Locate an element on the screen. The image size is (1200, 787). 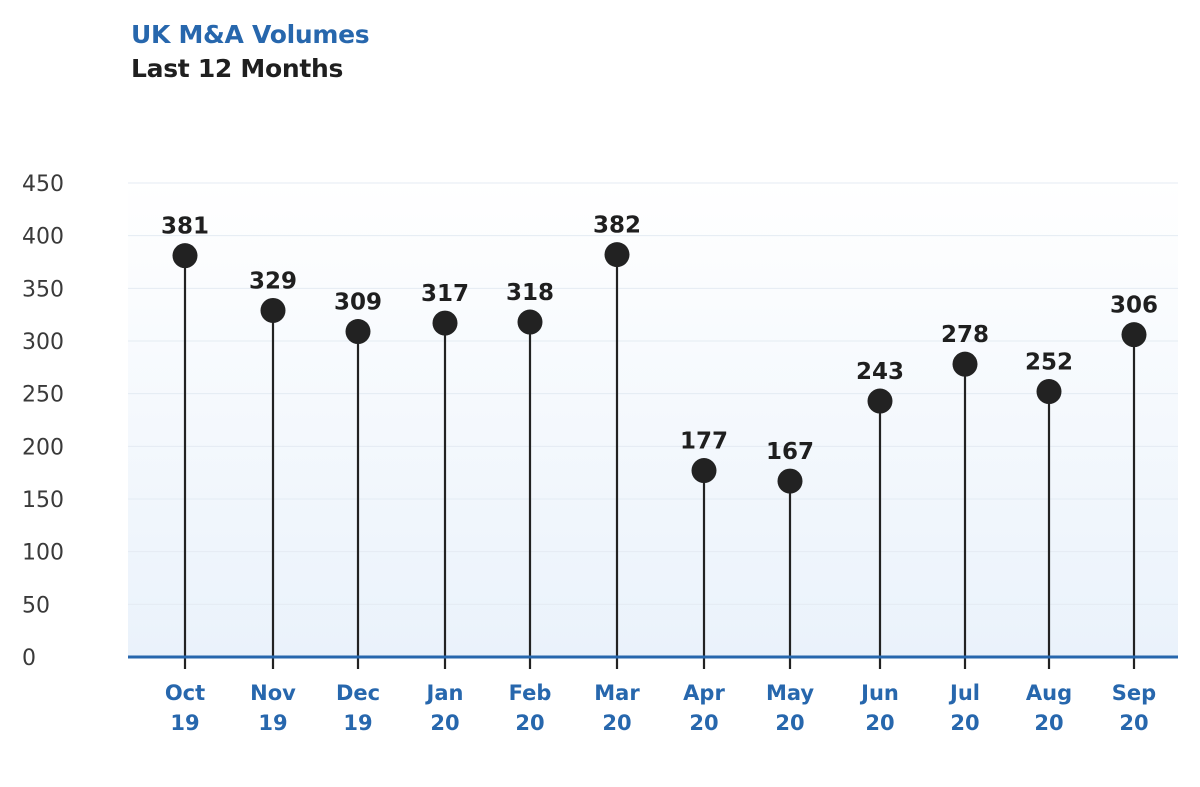
chart-subtitle: Last 12 Months is located at coordinates (237, 68).